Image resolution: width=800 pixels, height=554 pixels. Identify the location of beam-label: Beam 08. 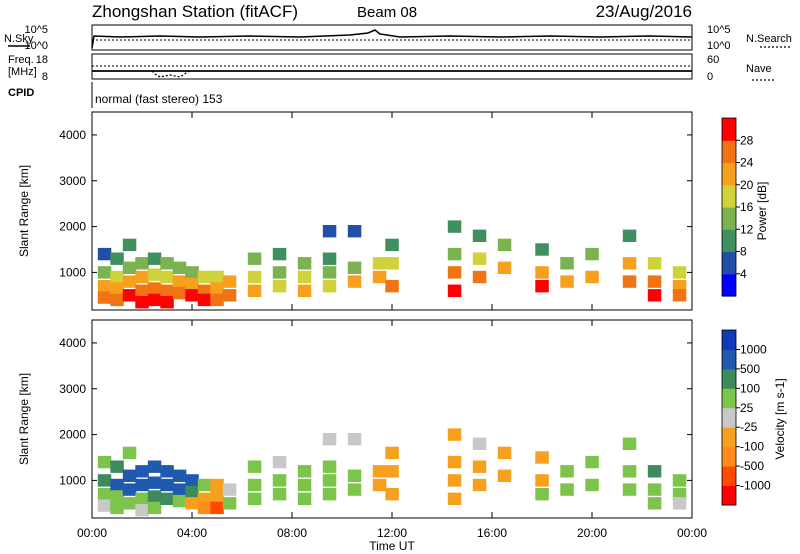
(387, 12).